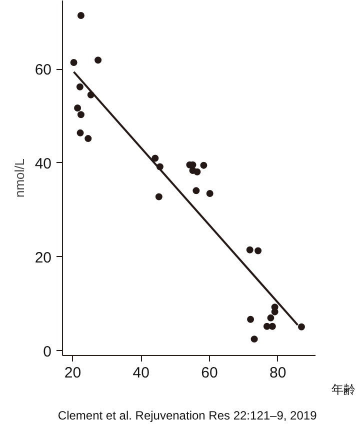  What do you see at coordinates (43, 70) in the screenshot?
I see `y-tick-label: 60` at bounding box center [43, 70].